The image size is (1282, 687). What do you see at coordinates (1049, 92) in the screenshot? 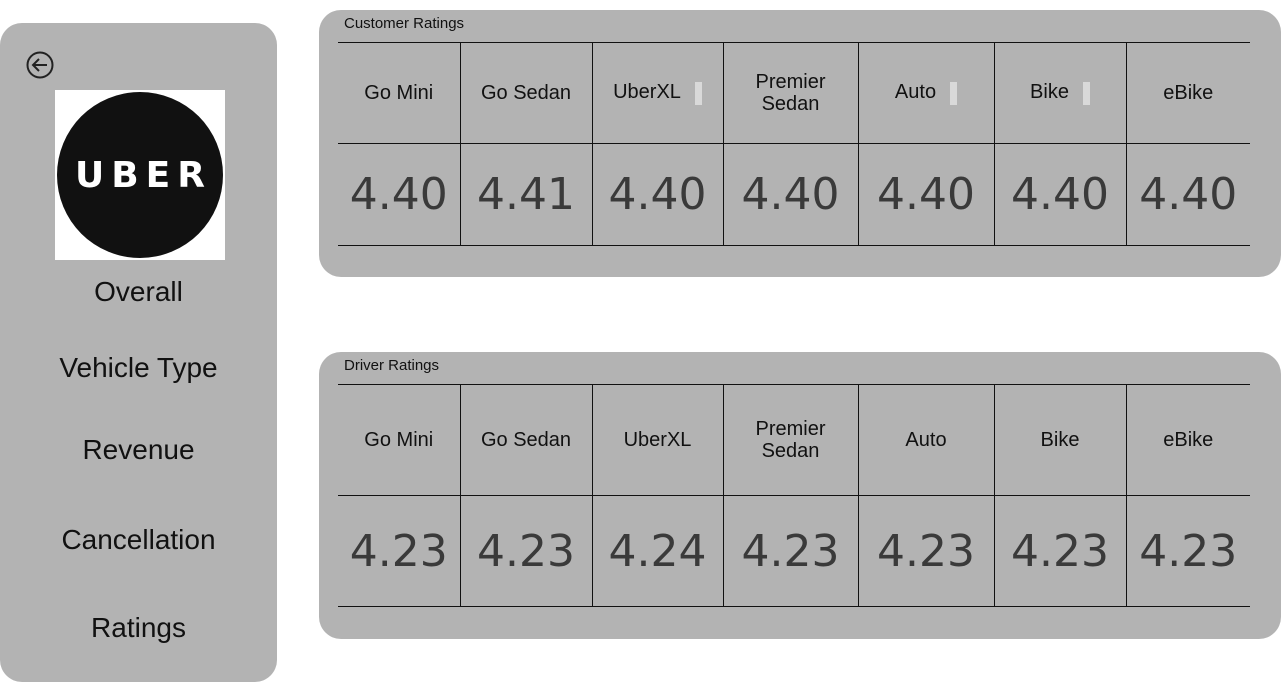
I see `customer-col-bike: Bike` at bounding box center [1049, 92].